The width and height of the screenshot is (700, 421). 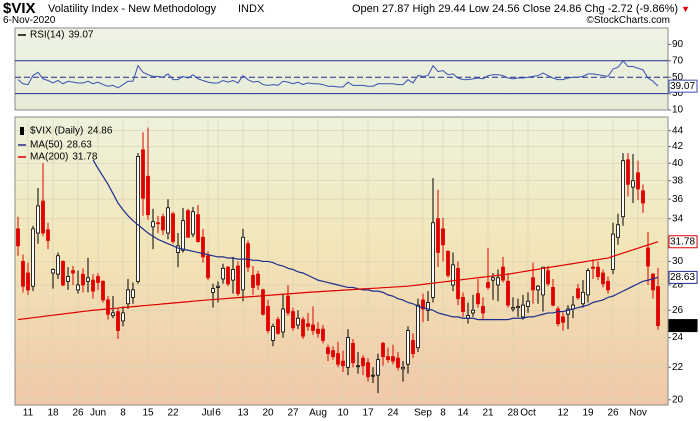 I want to click on low-value: 24.56, so click(x=506, y=9).